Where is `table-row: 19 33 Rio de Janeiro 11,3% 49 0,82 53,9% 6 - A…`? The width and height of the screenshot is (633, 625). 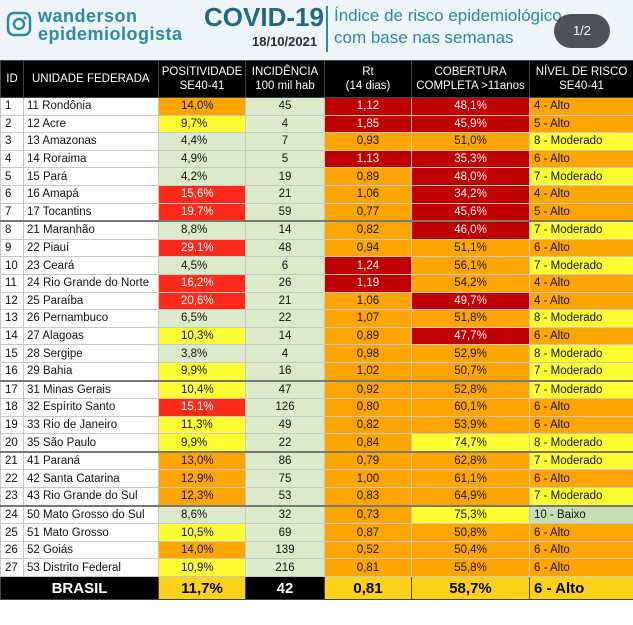 table-row: 19 33 Rio de Janeiro 11,3% 49 0,82 53,9% 6 - A… is located at coordinates (316, 425).